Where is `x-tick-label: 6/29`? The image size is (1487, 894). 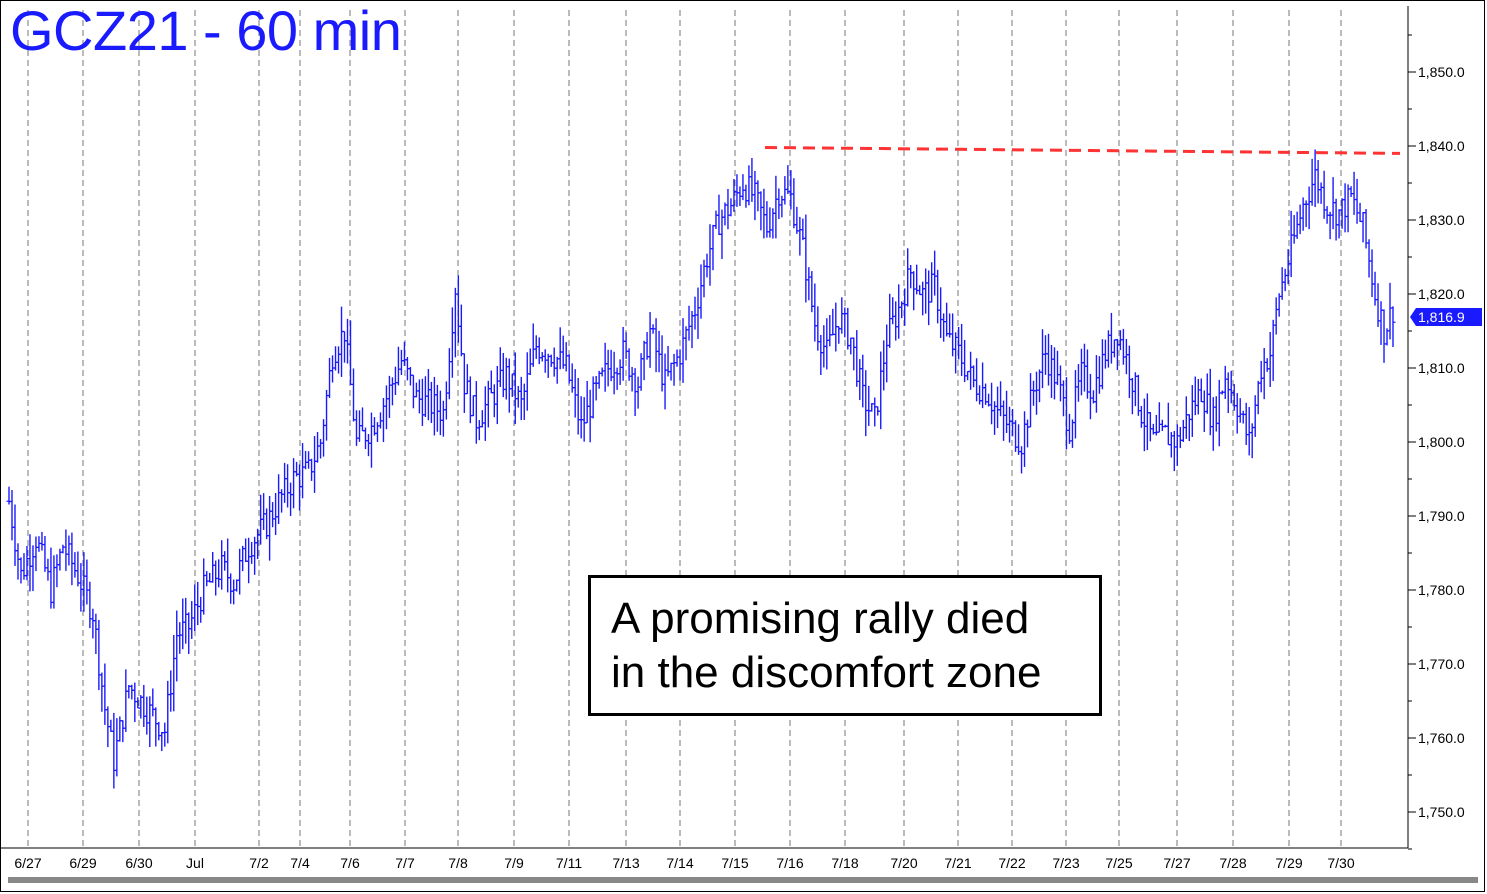
x-tick-label: 6/29 is located at coordinates (82, 863).